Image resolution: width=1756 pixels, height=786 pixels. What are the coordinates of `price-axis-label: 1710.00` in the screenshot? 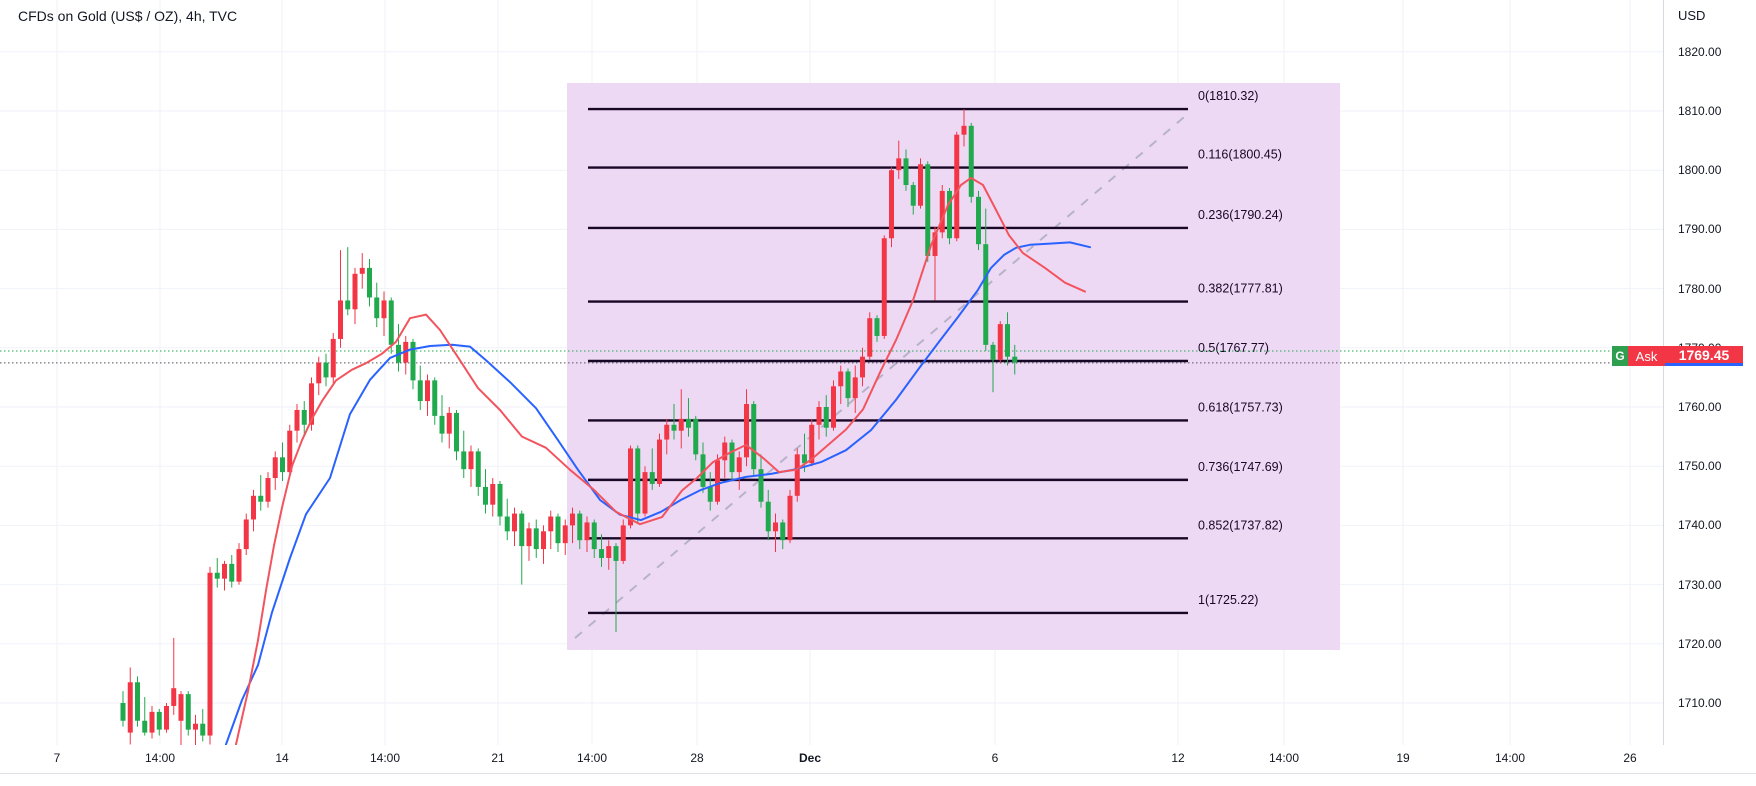 It's located at (1700, 703).